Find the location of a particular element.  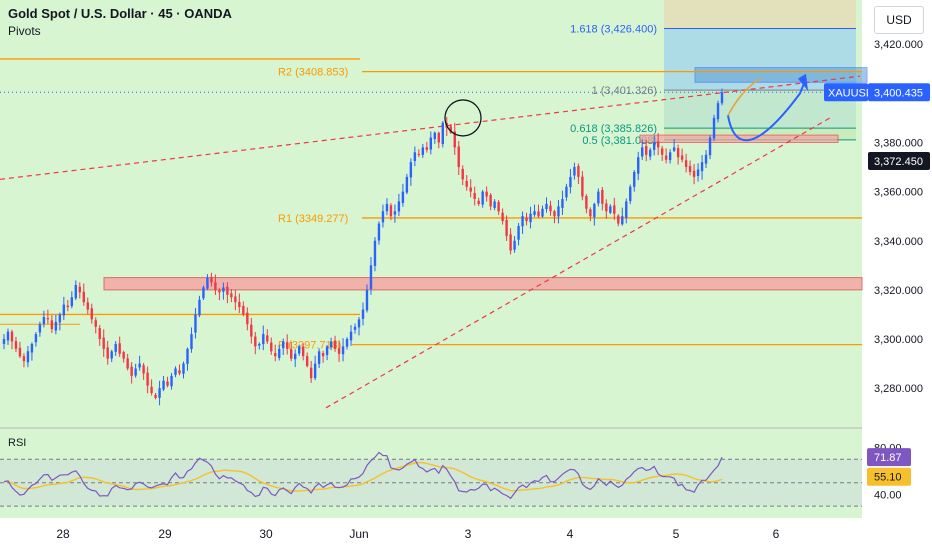

y-tick-label: 3,300.000 is located at coordinates (898, 340).